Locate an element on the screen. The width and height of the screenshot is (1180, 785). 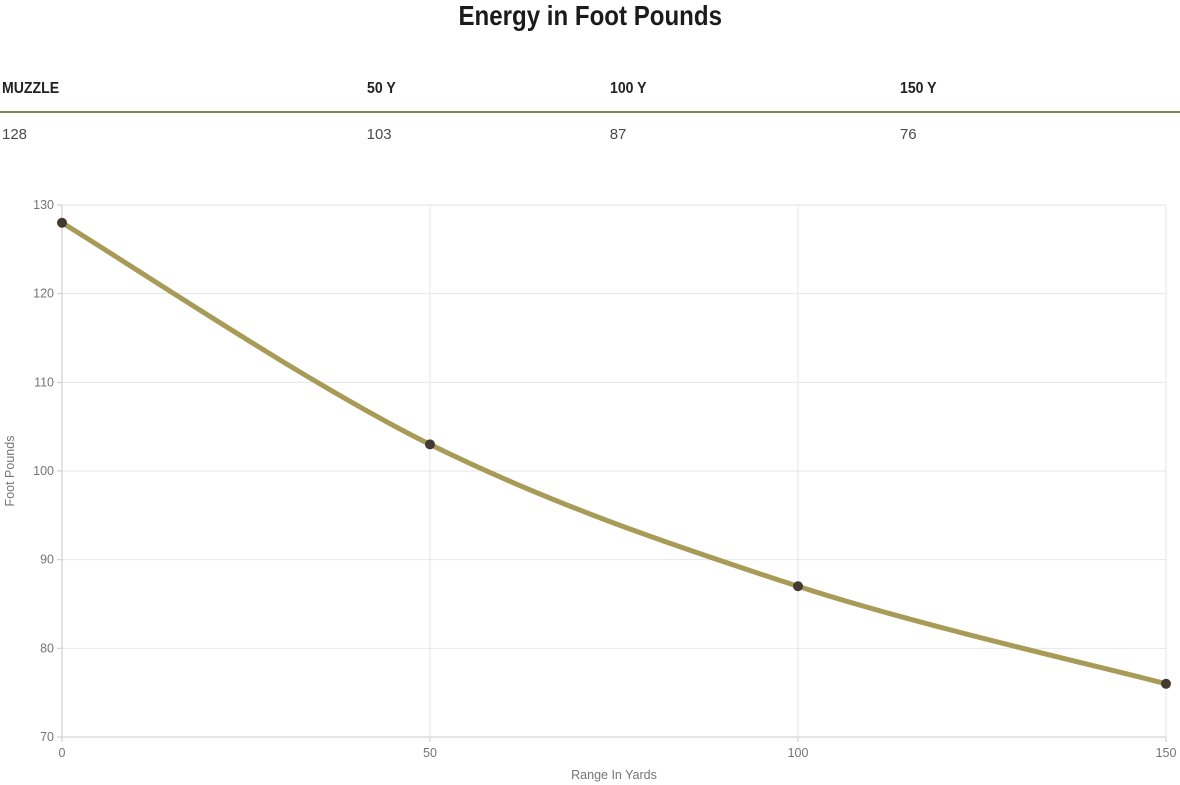
x-axis-tick-label: 50 is located at coordinates (430, 753).